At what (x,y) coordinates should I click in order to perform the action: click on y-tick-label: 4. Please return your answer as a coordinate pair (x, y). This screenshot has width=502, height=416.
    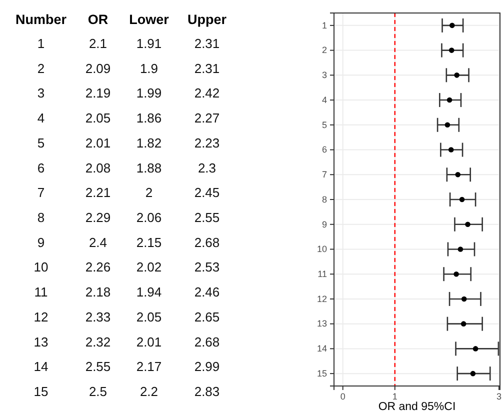
    Looking at the image, I should click on (324, 99).